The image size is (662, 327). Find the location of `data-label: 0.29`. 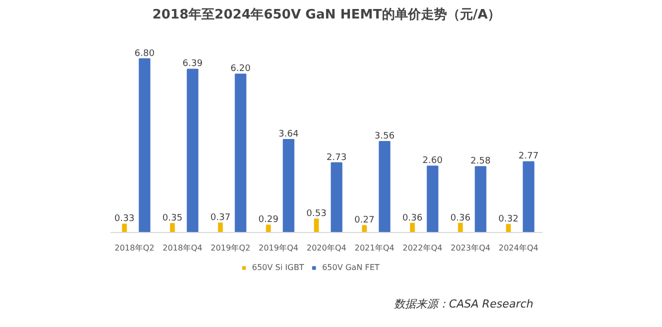

data-label: 0.29 is located at coordinates (268, 220).